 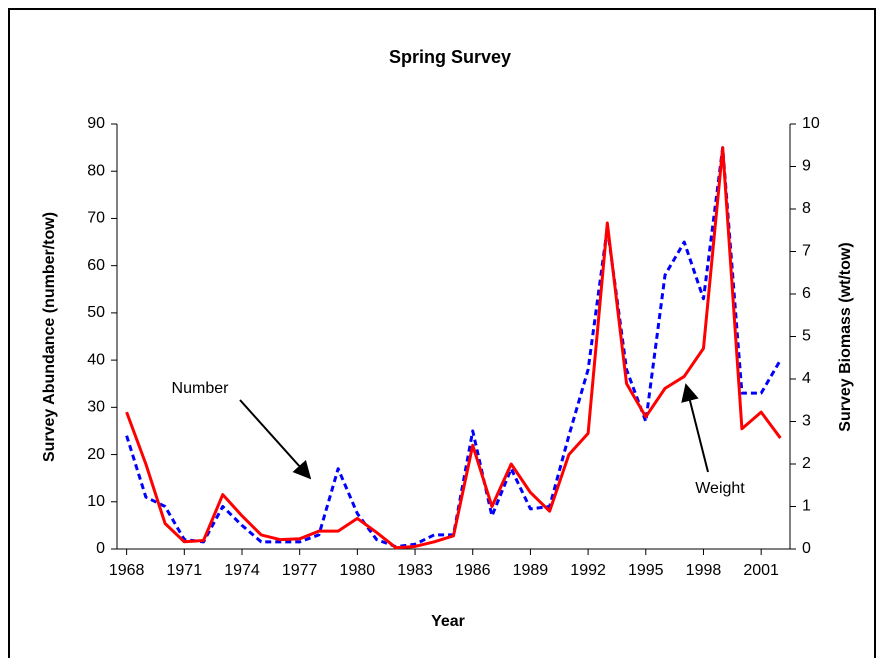 I want to click on x-tick-label: 1983, so click(x=415, y=570).